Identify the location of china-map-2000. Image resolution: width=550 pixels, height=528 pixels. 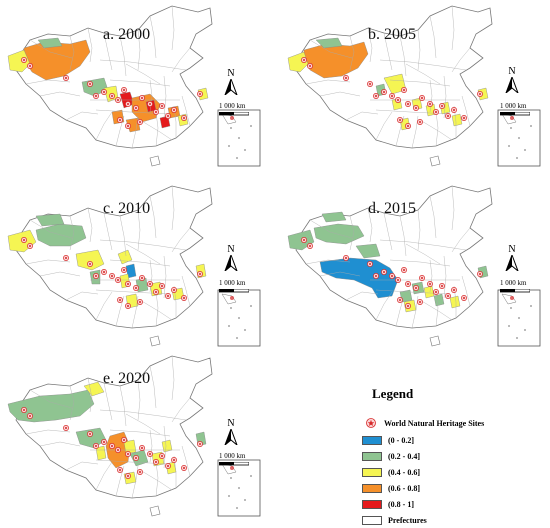
(134, 86).